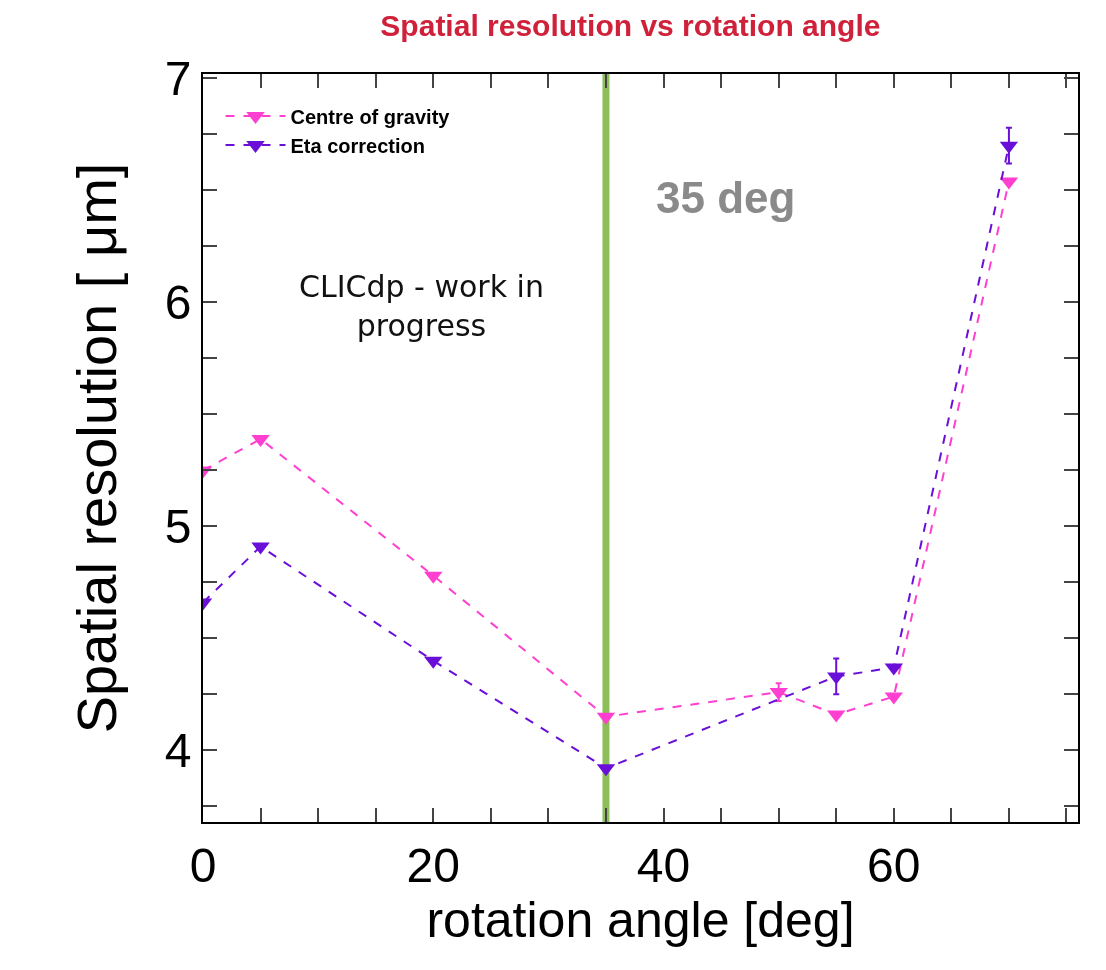  Describe the element at coordinates (640, 919) in the screenshot. I see `x-axis-title: rotation angle [deg]` at that location.